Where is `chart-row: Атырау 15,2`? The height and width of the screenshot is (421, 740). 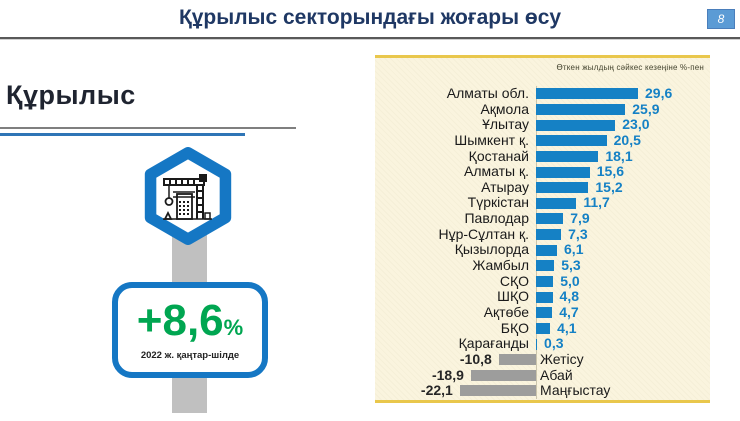 chart-row: Атырау 15,2 is located at coordinates (542, 187).